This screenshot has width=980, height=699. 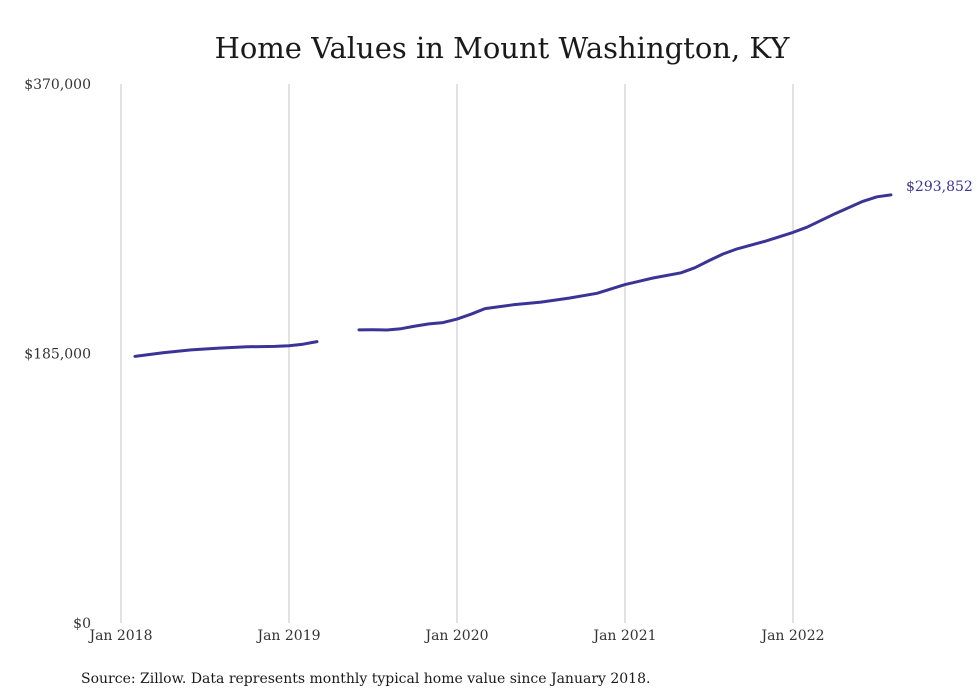 What do you see at coordinates (791, 636) in the screenshot?
I see `x-tick-label-4: Jan 2022` at bounding box center [791, 636].